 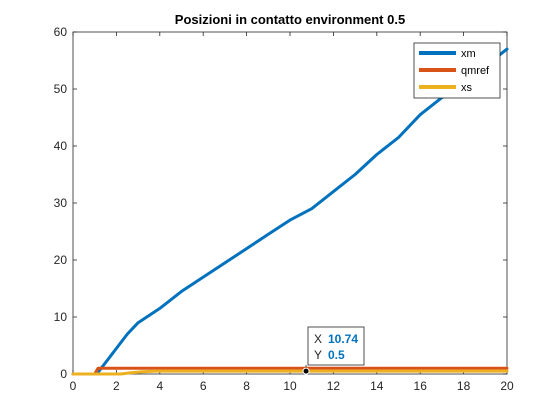 I want to click on y-tick-label: 10, so click(x=61, y=317).